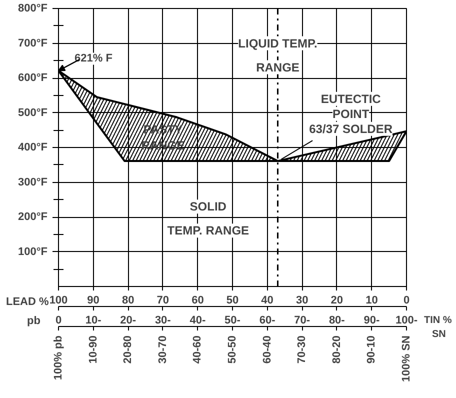  What do you see at coordinates (163, 300) in the screenshot?
I see `x2-tick-label: 70` at bounding box center [163, 300].